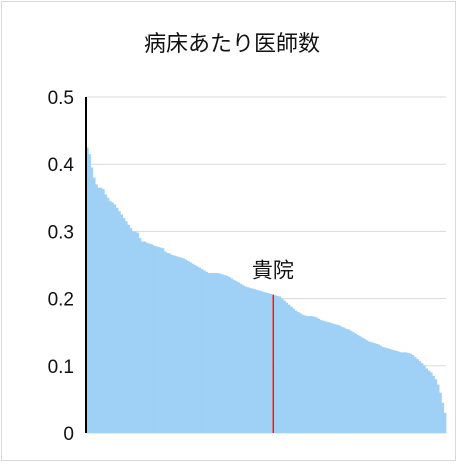  I want to click on y-tick-label: 0.1, so click(61, 367).